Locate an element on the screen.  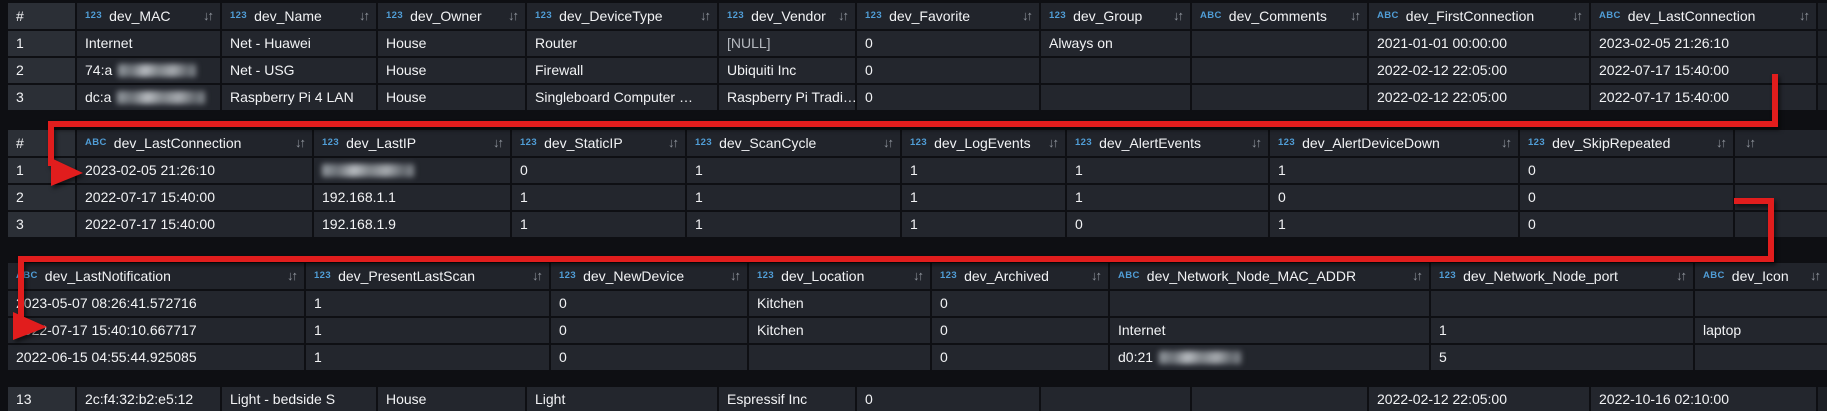
table-cell: 2022-02-12 22:05:00 is located at coordinates (1479, 97).